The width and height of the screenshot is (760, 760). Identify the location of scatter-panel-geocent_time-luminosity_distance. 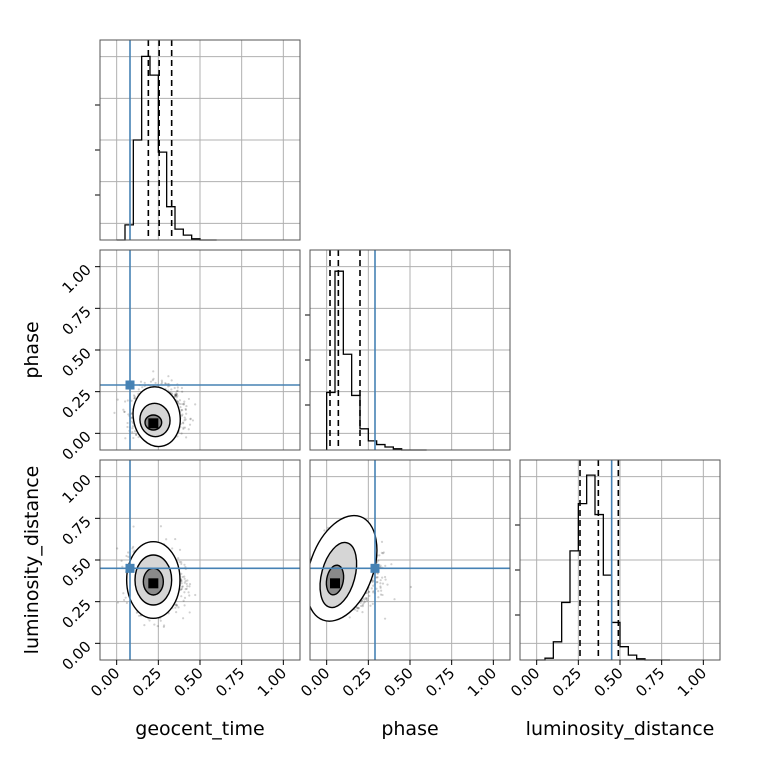
(200, 560).